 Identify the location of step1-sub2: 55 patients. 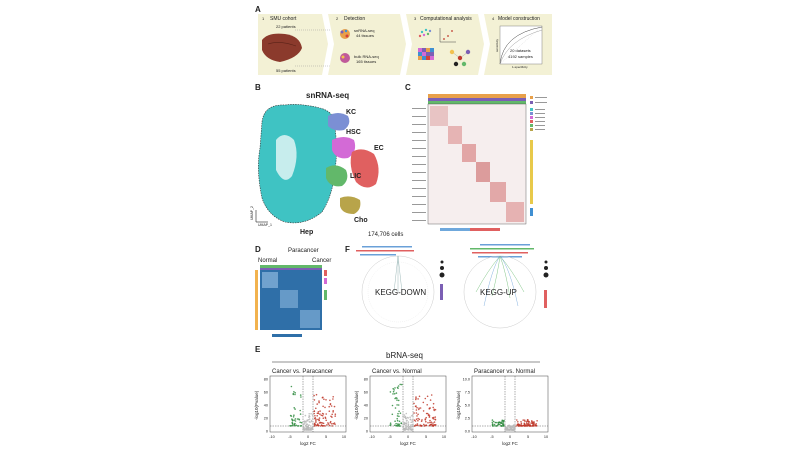
(286, 70).